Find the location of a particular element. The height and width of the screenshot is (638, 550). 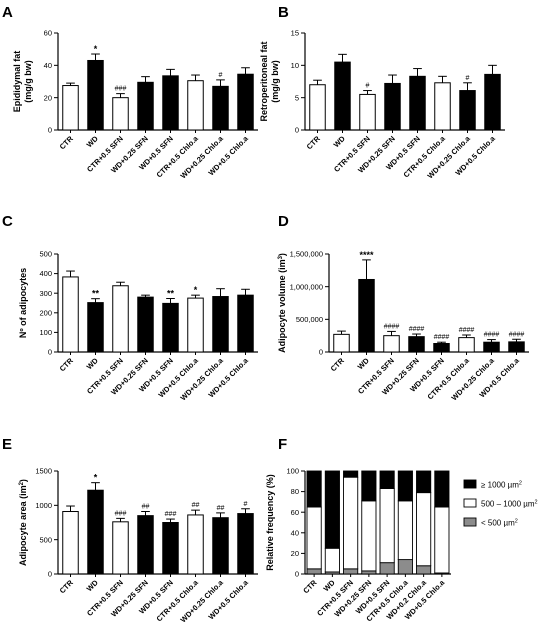

y-tick-label: 400 is located at coordinates (45, 273).